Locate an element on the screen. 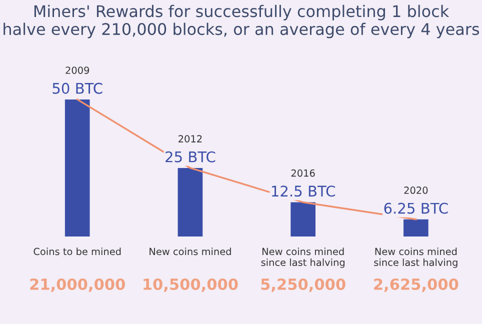  x-tick-label: New coins mined is located at coordinates (190, 252).